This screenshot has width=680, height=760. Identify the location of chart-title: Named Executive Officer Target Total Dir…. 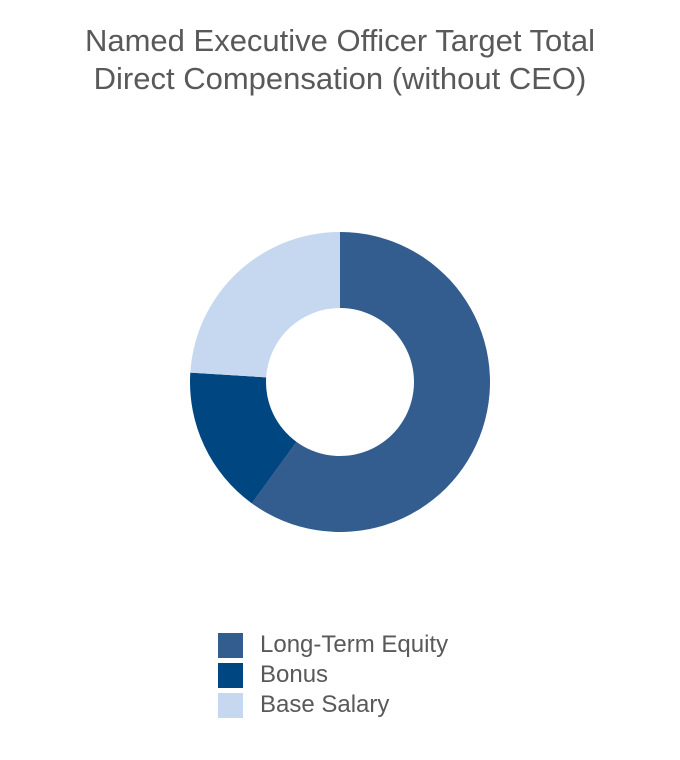
(340, 59).